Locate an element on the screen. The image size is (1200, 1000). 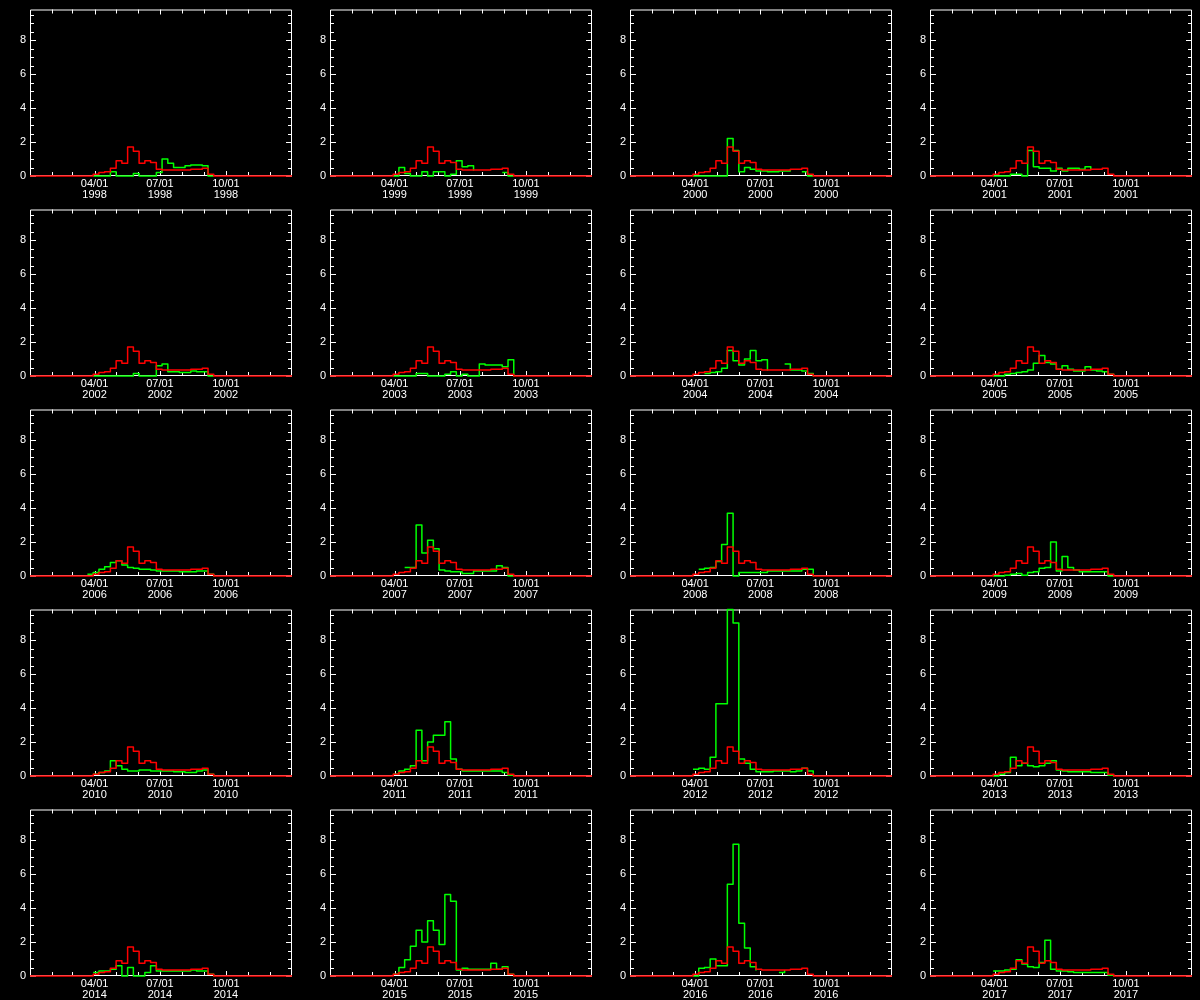
x-tick-label: 10/01 2001 is located at coordinates (1126, 188).